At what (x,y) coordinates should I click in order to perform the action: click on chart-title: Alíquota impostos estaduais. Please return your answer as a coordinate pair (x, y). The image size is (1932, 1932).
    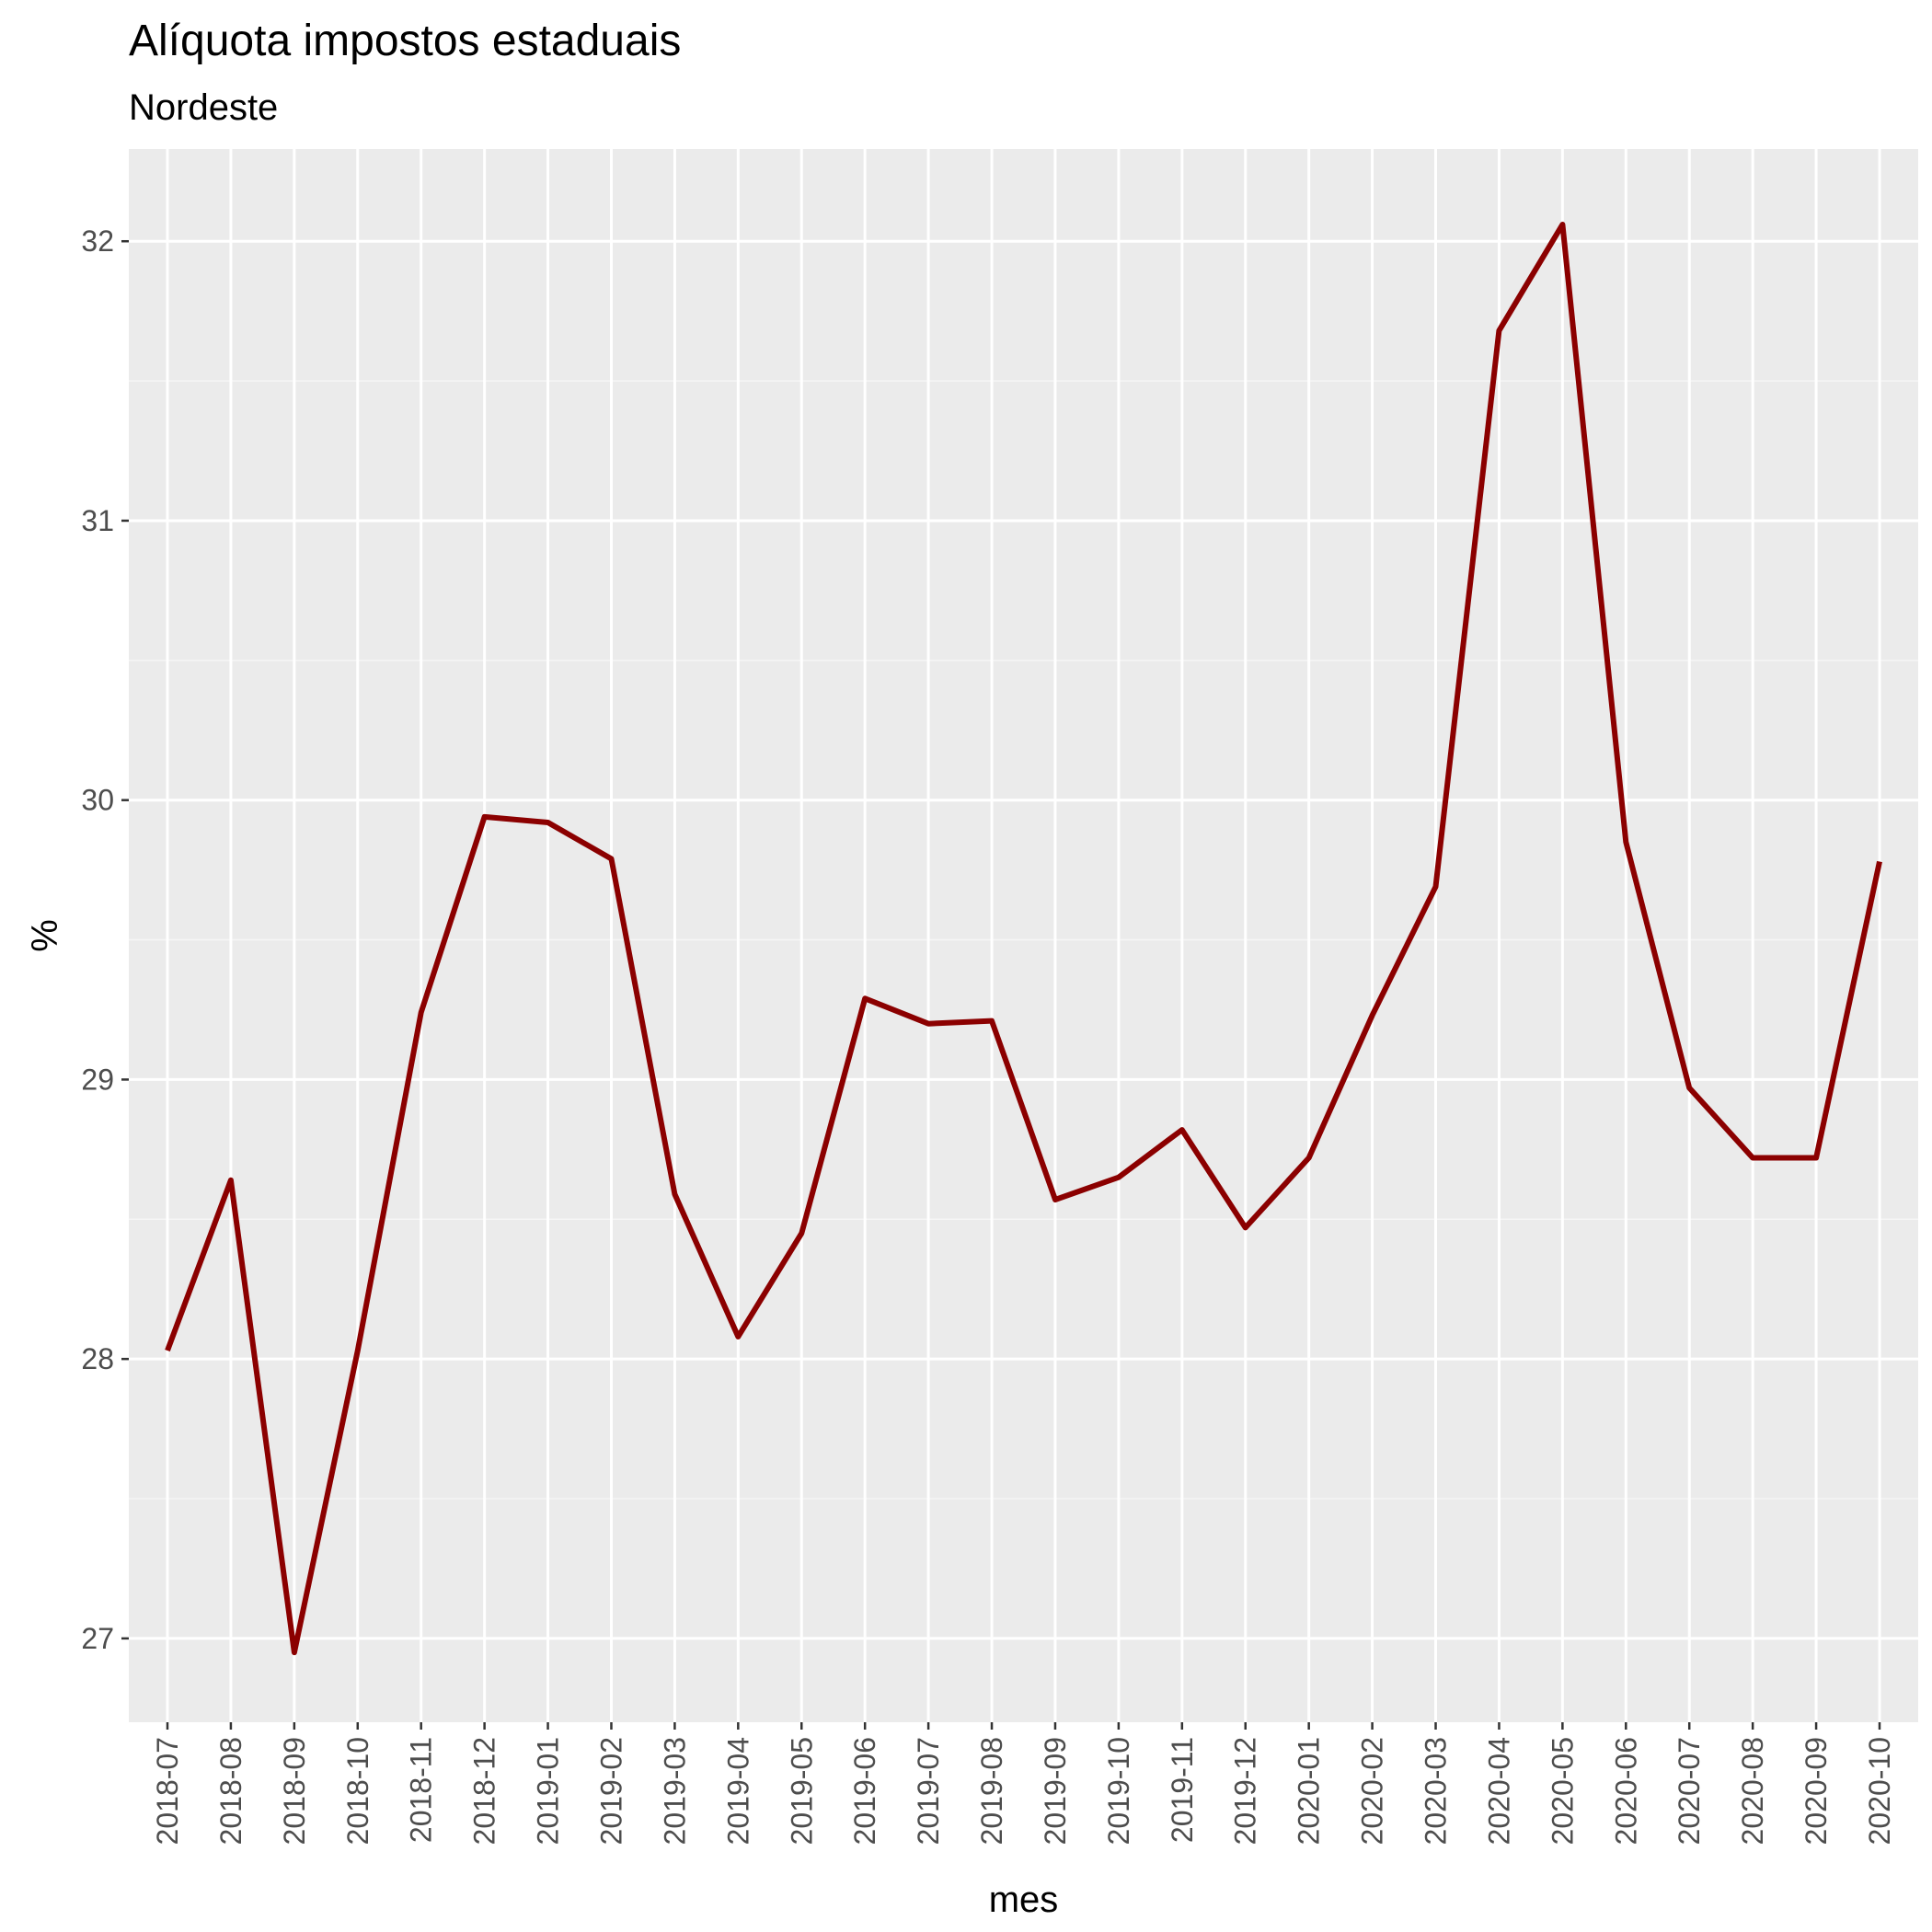
    Looking at the image, I should click on (405, 41).